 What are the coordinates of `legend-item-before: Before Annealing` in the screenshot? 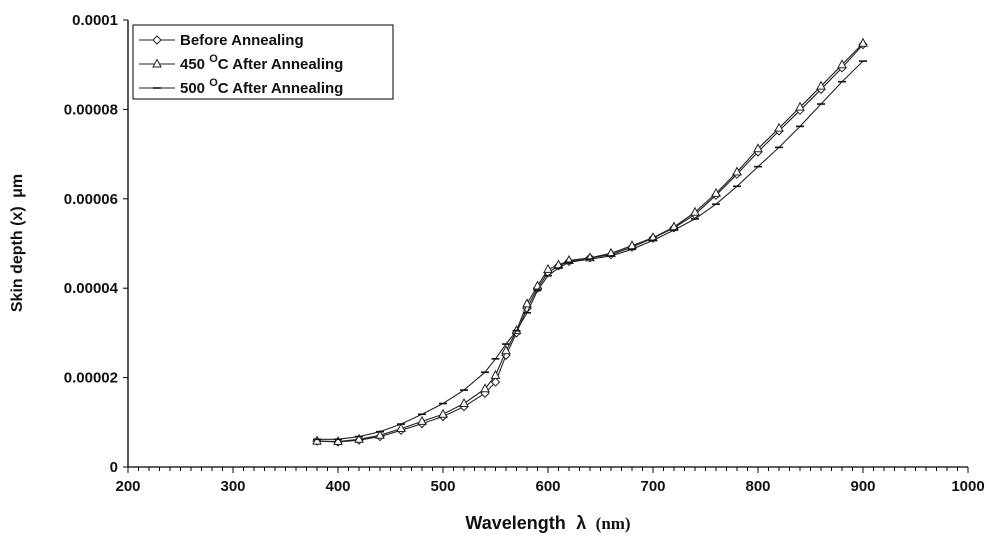 It's located at (221, 40).